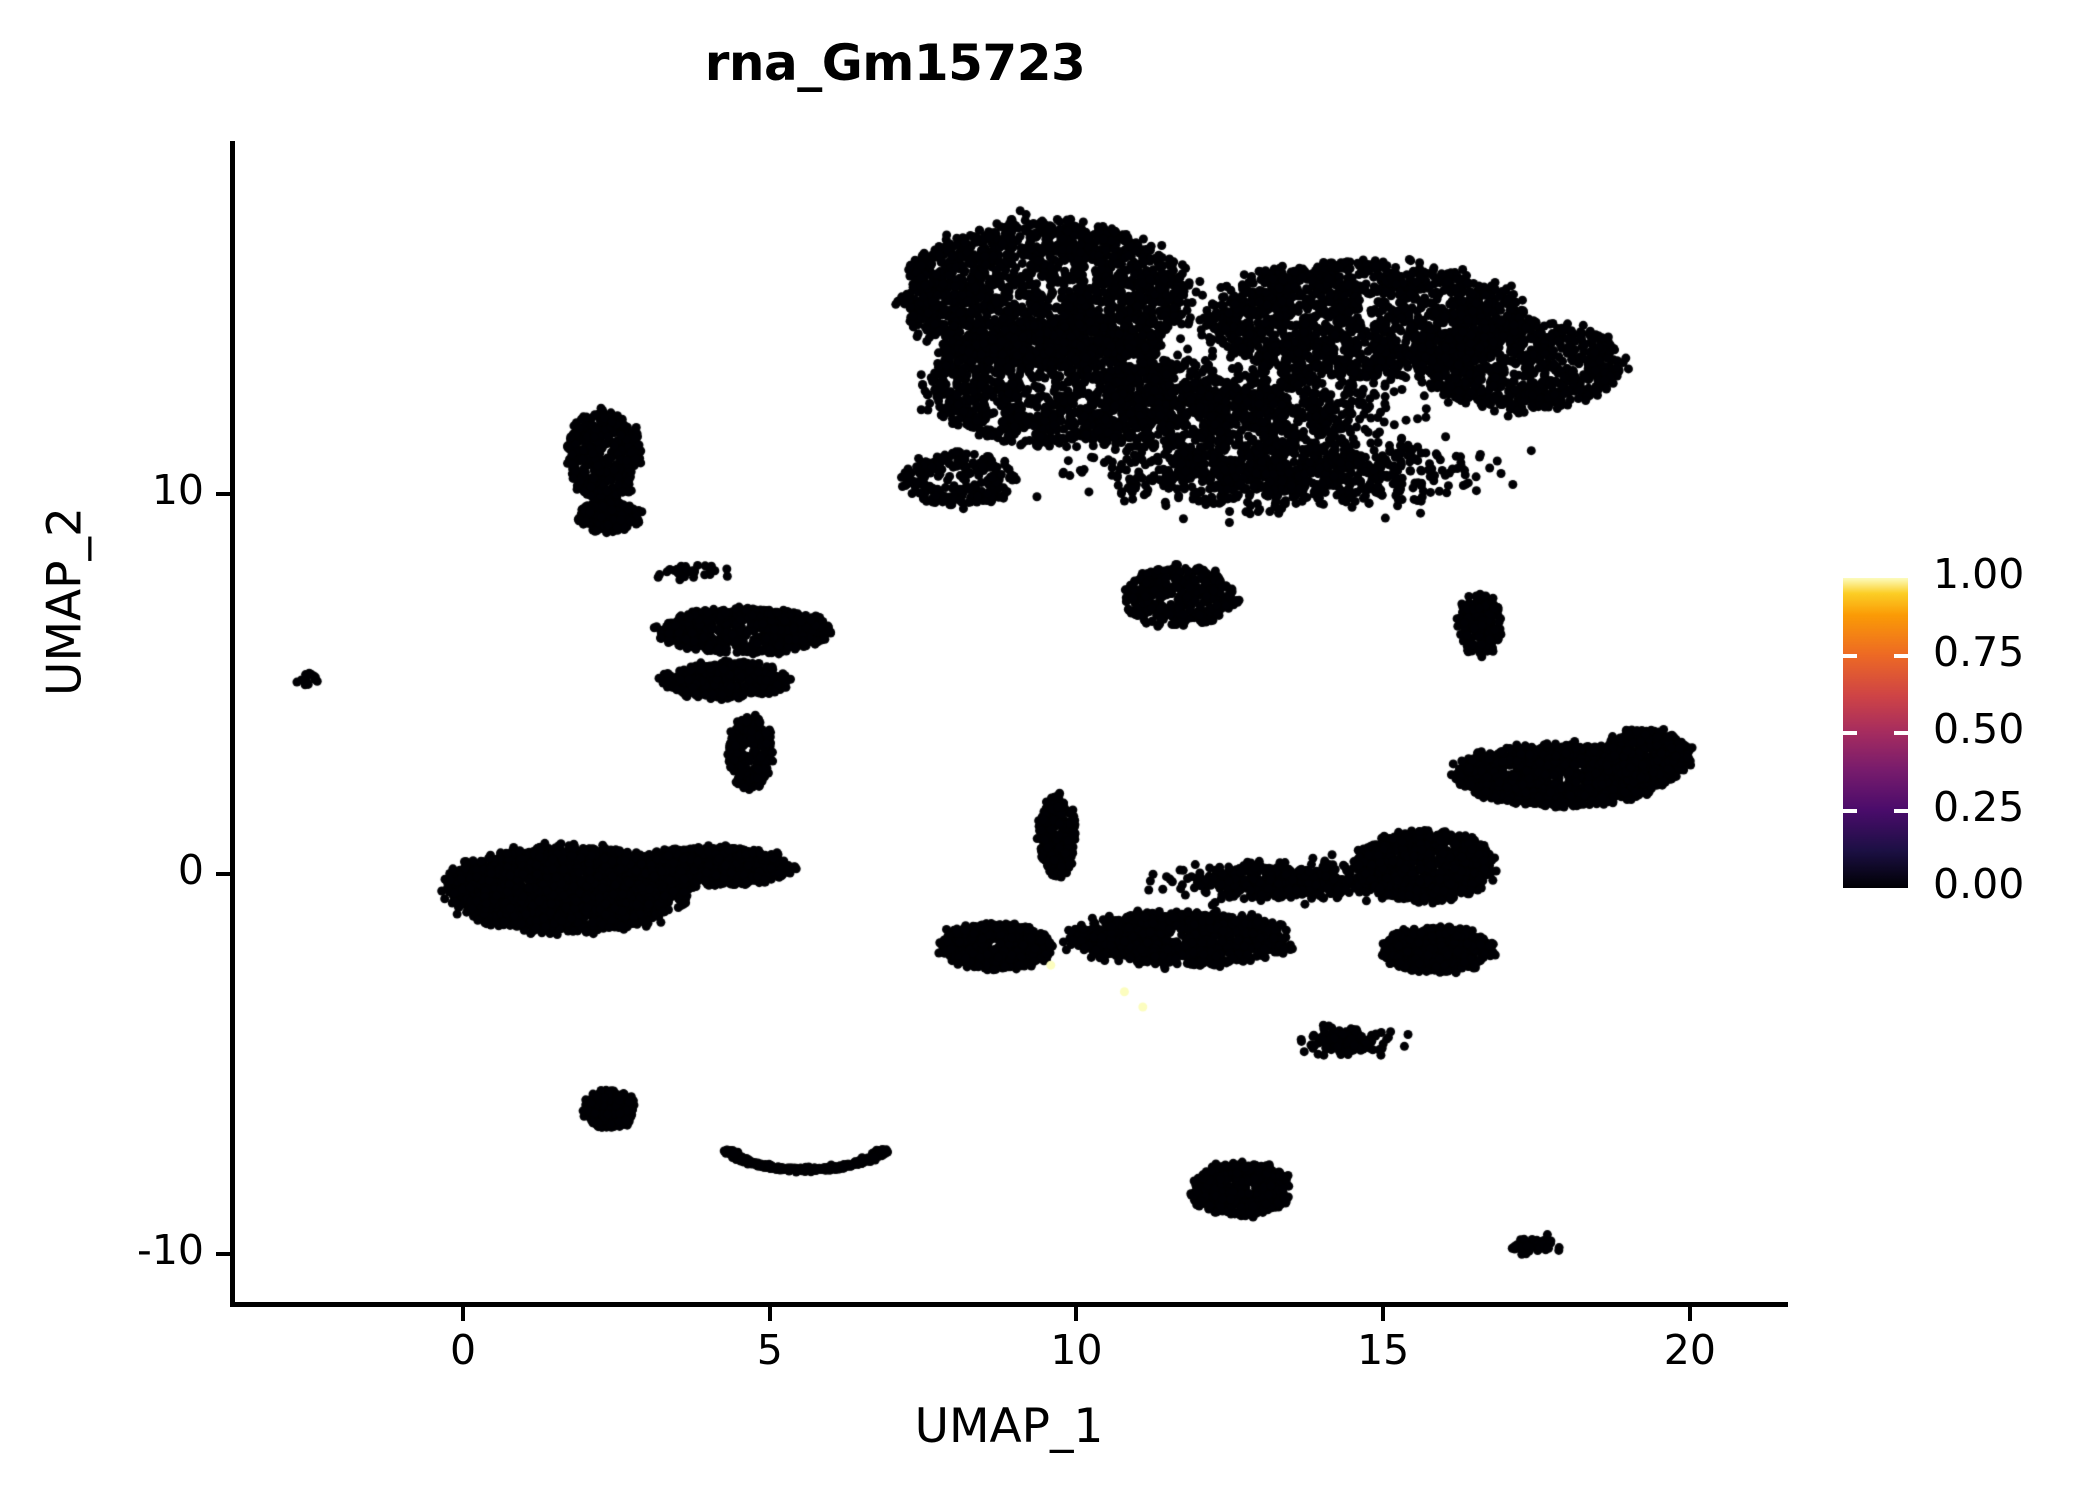  I want to click on x-axis-label: UMAP_1, so click(1009, 1426).